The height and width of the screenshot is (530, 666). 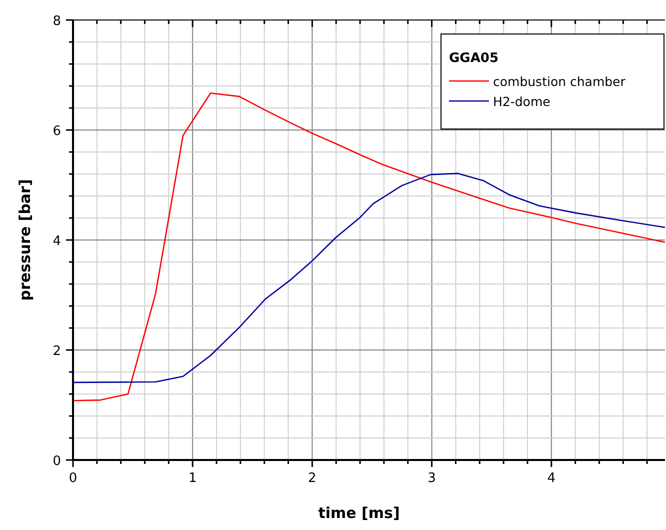 What do you see at coordinates (73, 478) in the screenshot?
I see `x-tick-label: 0` at bounding box center [73, 478].